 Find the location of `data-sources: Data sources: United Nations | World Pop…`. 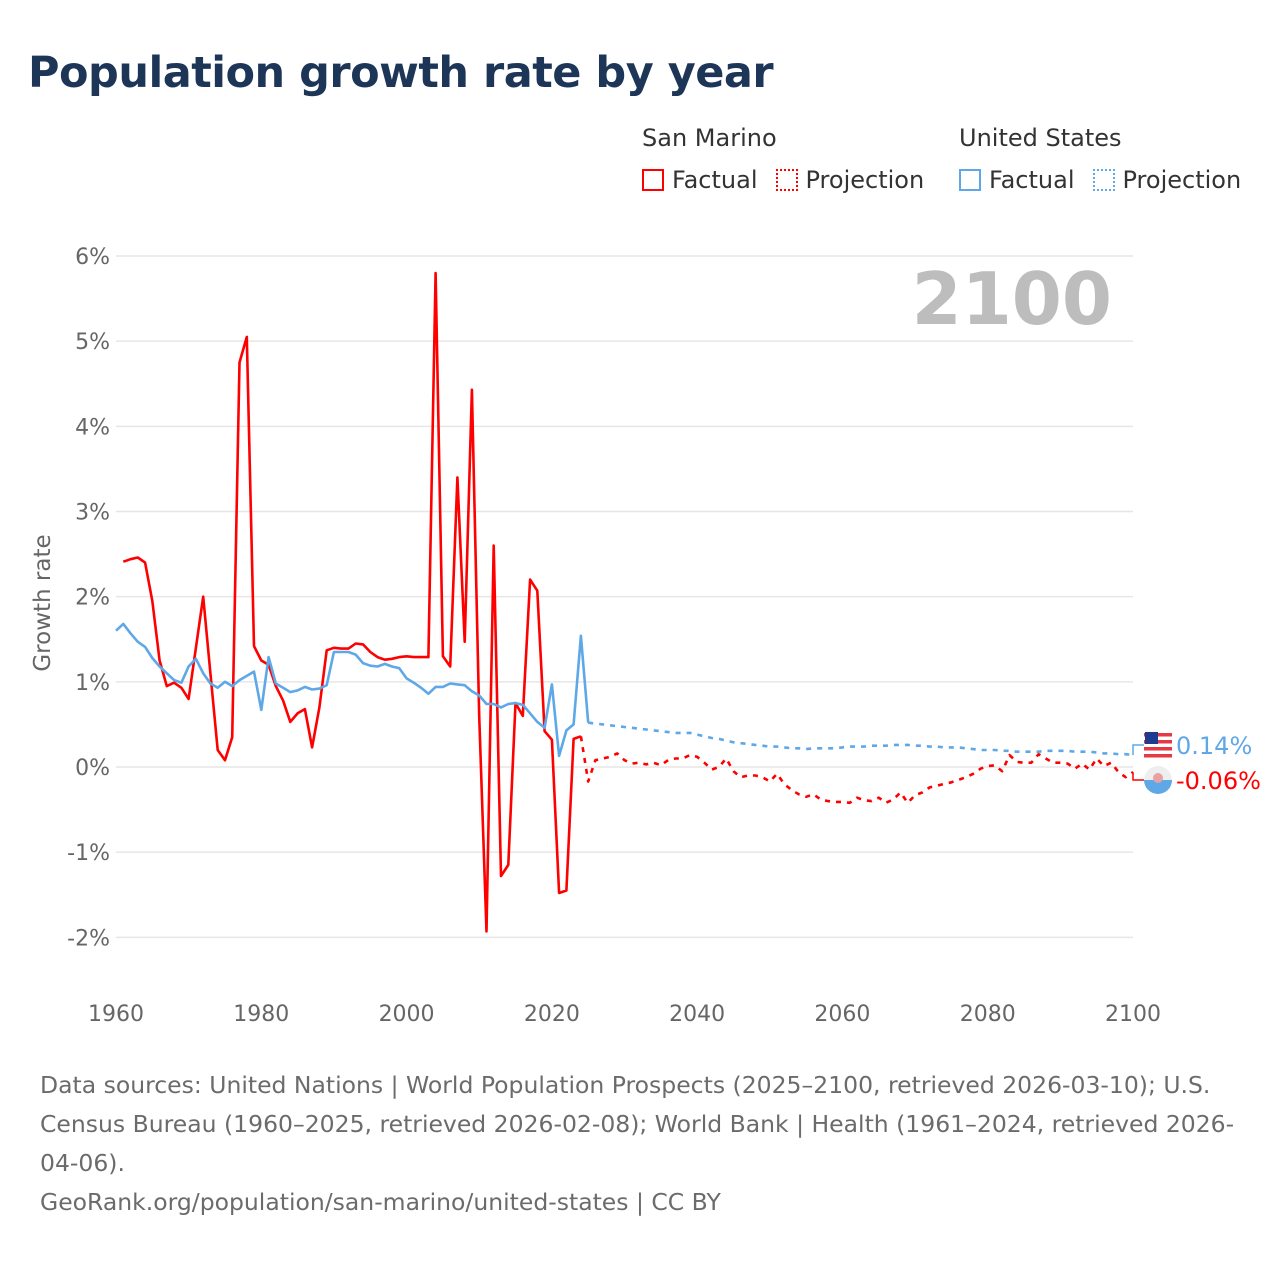

data-sources: Data sources: United Nations | World Pop… is located at coordinates (637, 1124).